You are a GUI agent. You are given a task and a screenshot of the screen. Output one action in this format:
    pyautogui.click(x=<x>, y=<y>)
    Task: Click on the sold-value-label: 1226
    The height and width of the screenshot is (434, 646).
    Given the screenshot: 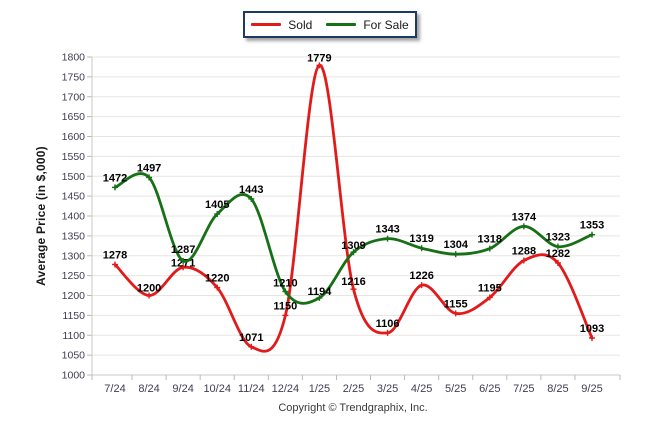 What is the action you would take?
    pyautogui.click(x=421, y=276)
    